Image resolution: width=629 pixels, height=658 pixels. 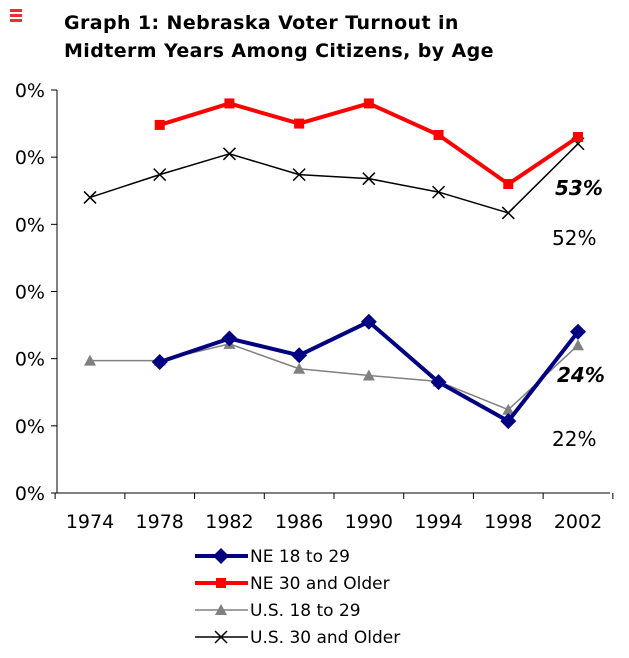 I want to click on legend-label: U.S. 18 to 29, so click(x=305, y=611).